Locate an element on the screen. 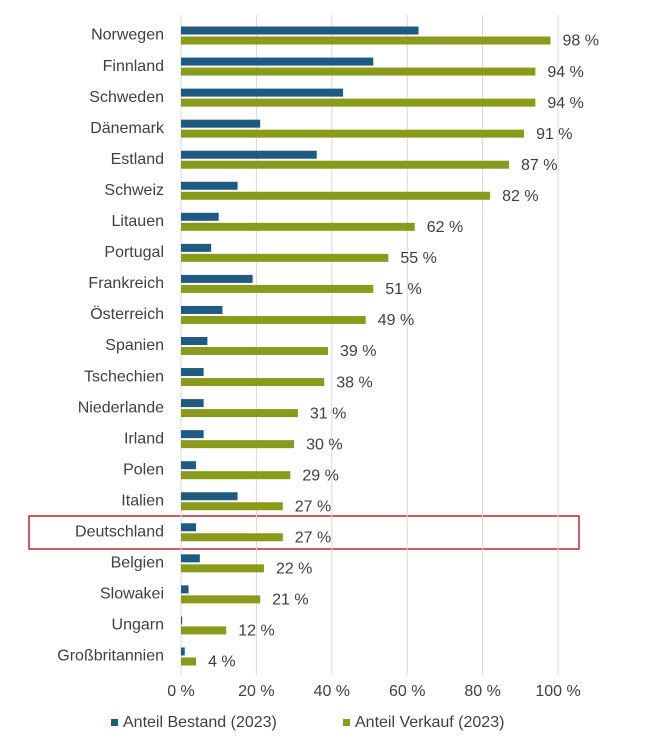 The image size is (648, 743). legend-label: Anteil Verkauf (2023) is located at coordinates (429, 722).